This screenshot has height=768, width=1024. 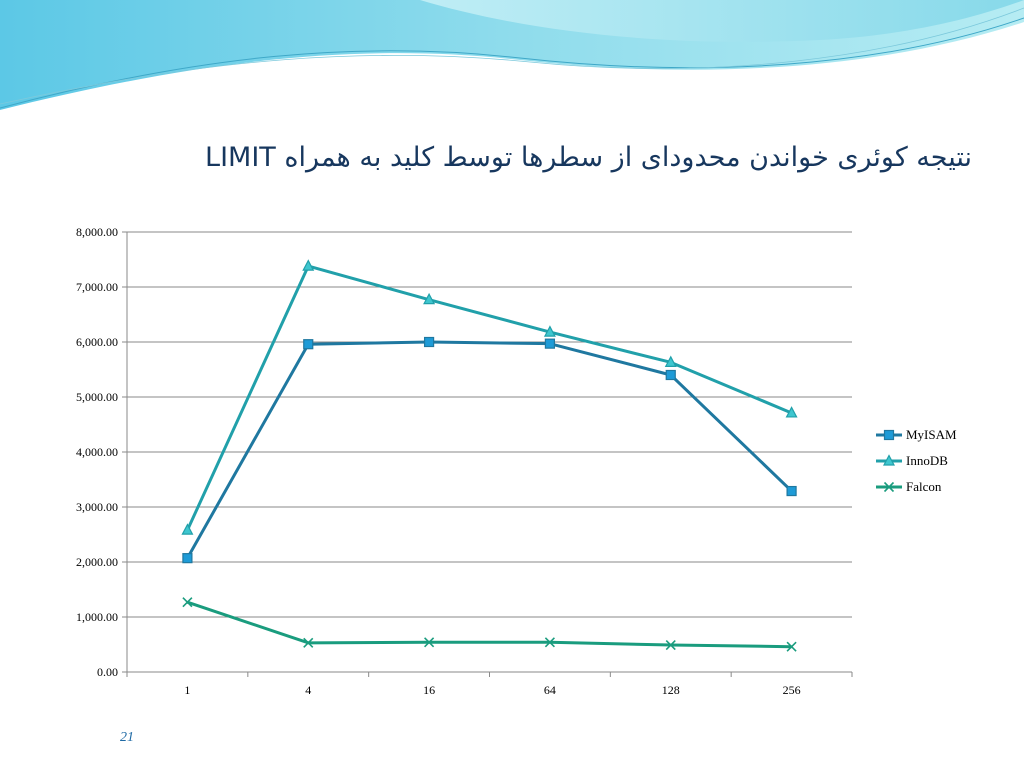 I want to click on series-line-falcon, so click(x=489, y=624).